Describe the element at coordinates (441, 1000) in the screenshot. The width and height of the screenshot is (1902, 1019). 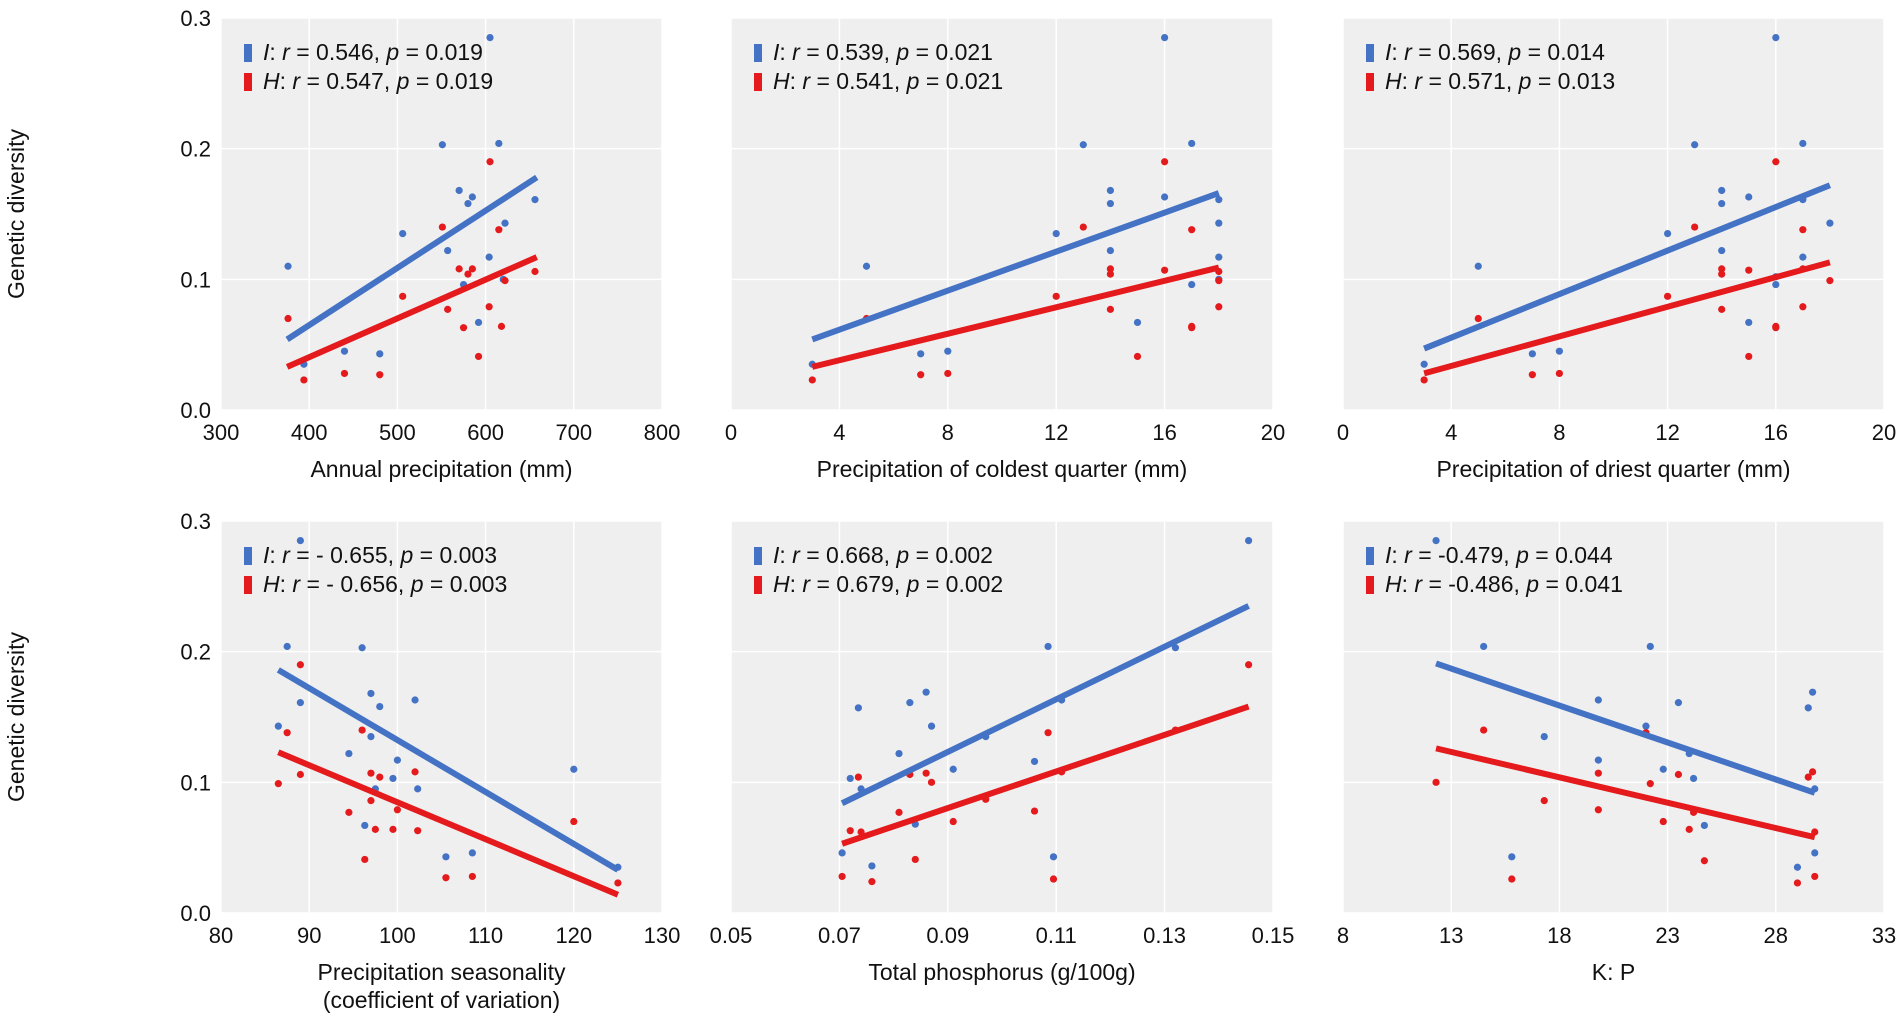
I see `x-axis-label-line2: (coefficient of variation)` at that location.